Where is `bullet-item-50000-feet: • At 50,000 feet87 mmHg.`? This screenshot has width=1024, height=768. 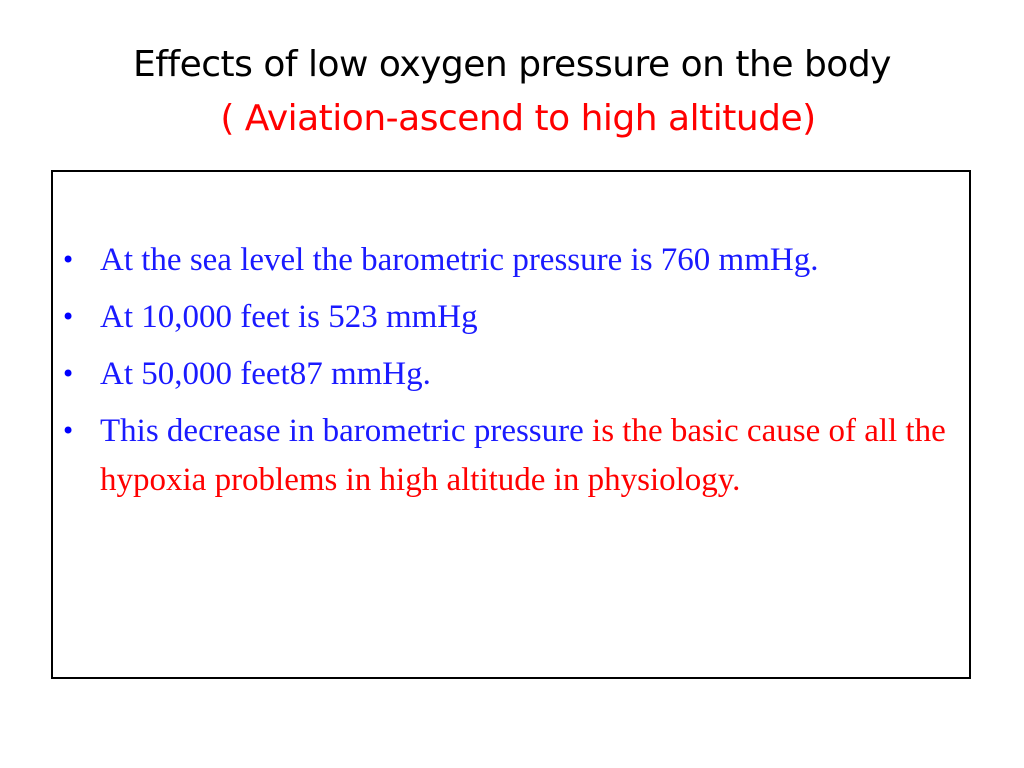
bullet-item-50000-feet: • At 50,000 feet87 mmHg. is located at coordinates (503, 374).